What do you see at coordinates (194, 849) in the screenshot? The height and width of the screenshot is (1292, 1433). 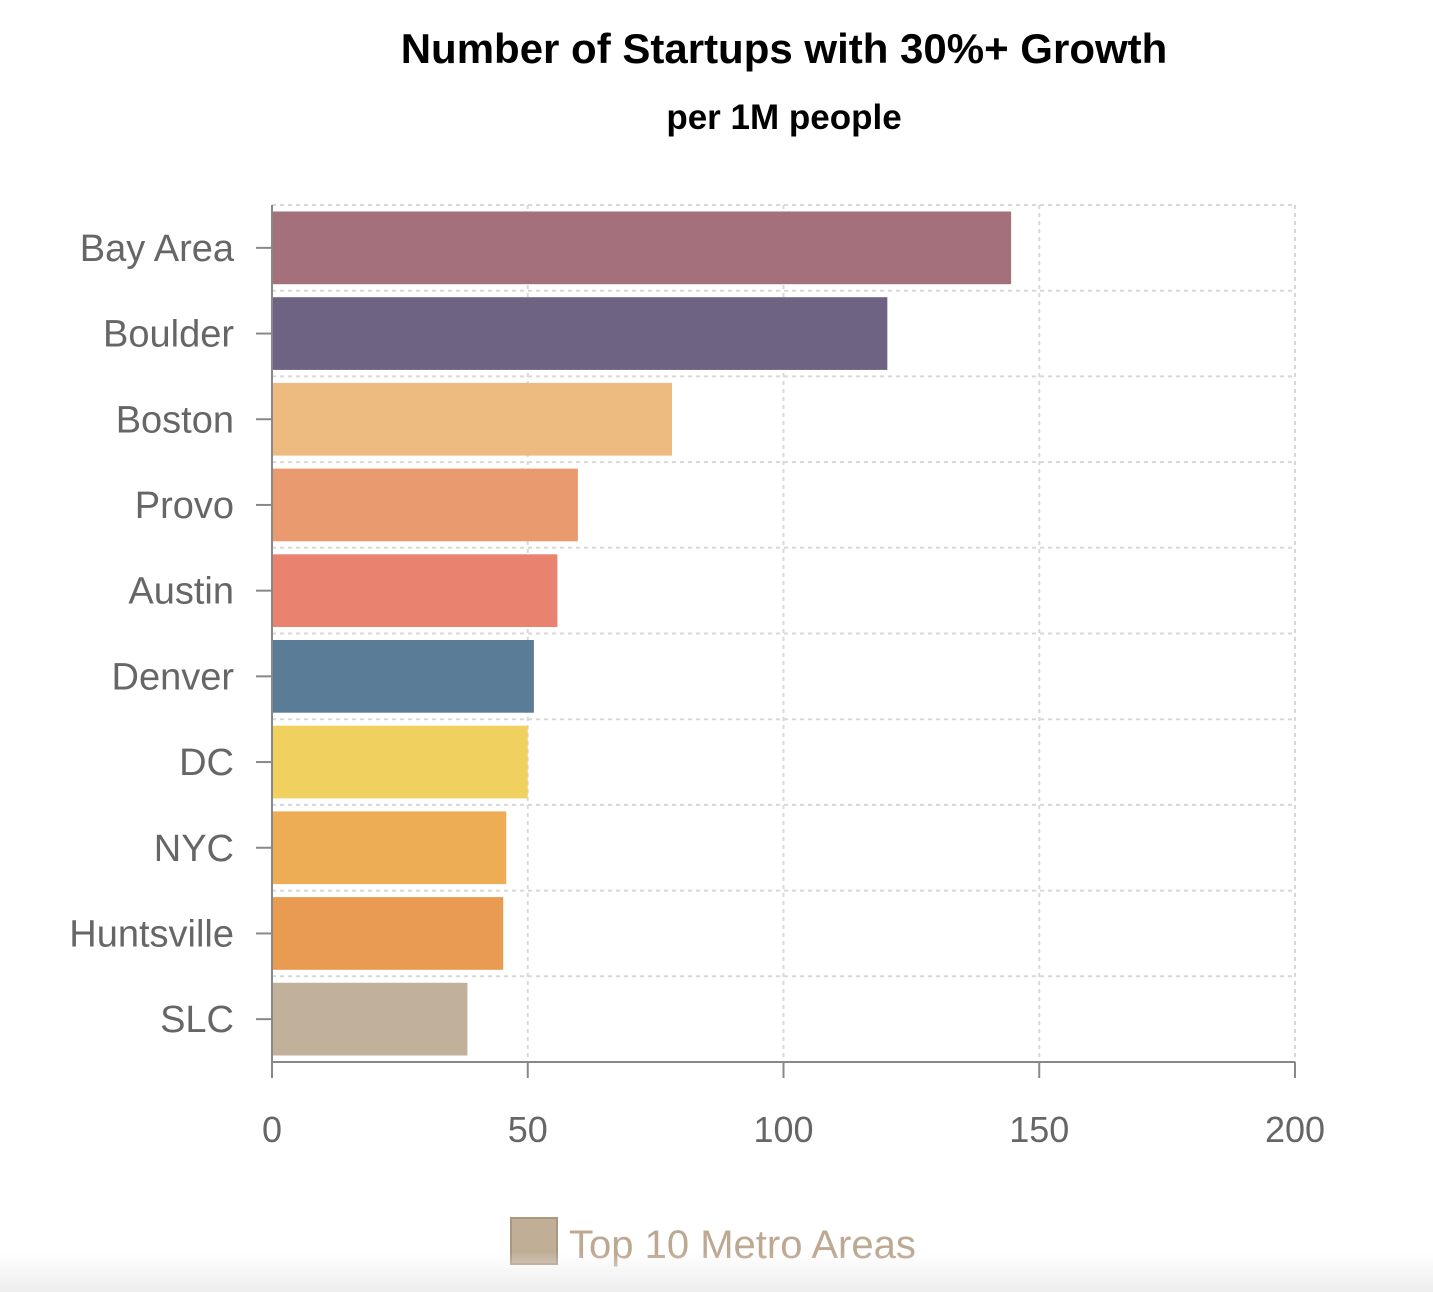 I see `y-tick-label: NYC` at bounding box center [194, 849].